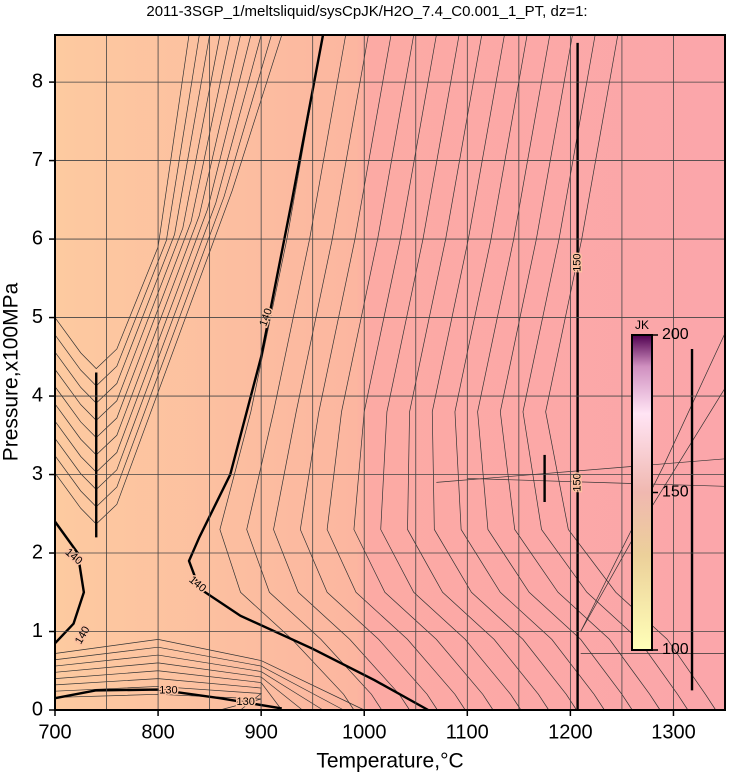 Image resolution: width=734 pixels, height=781 pixels. I want to click on y-tick-label: 2, so click(37, 552).